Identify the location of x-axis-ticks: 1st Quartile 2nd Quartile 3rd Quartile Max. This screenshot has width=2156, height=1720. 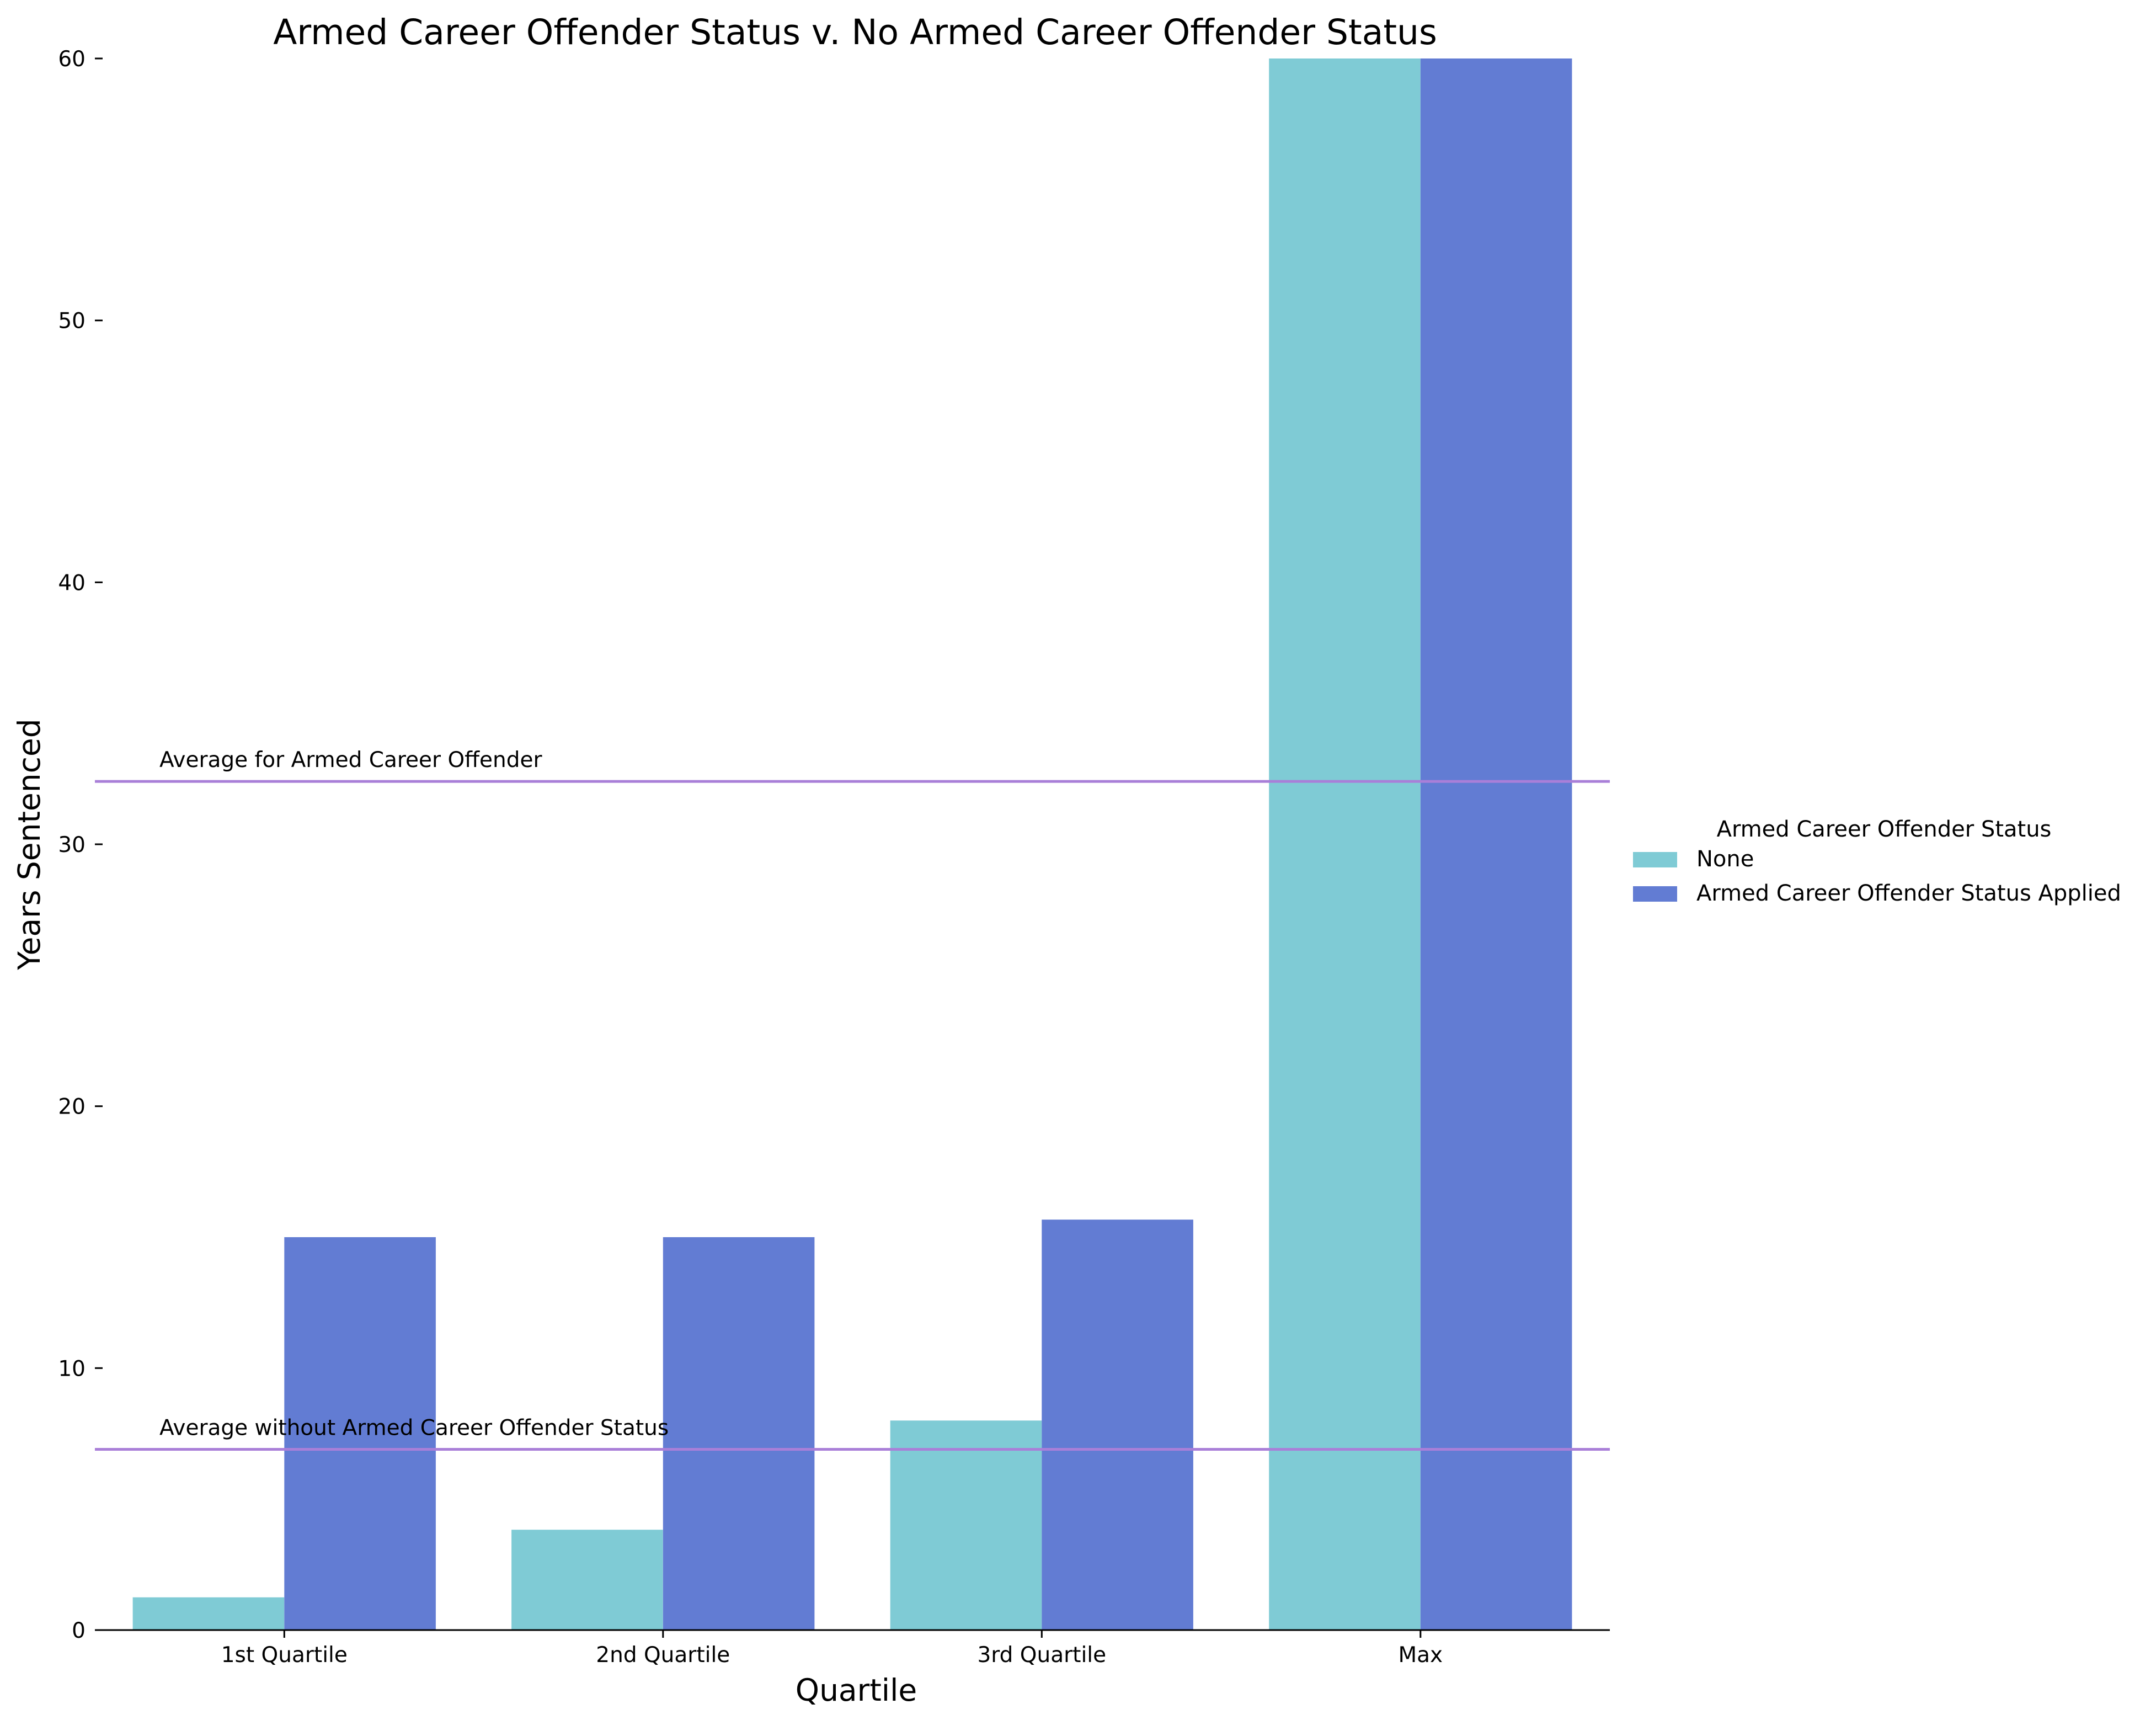
(832, 1649).